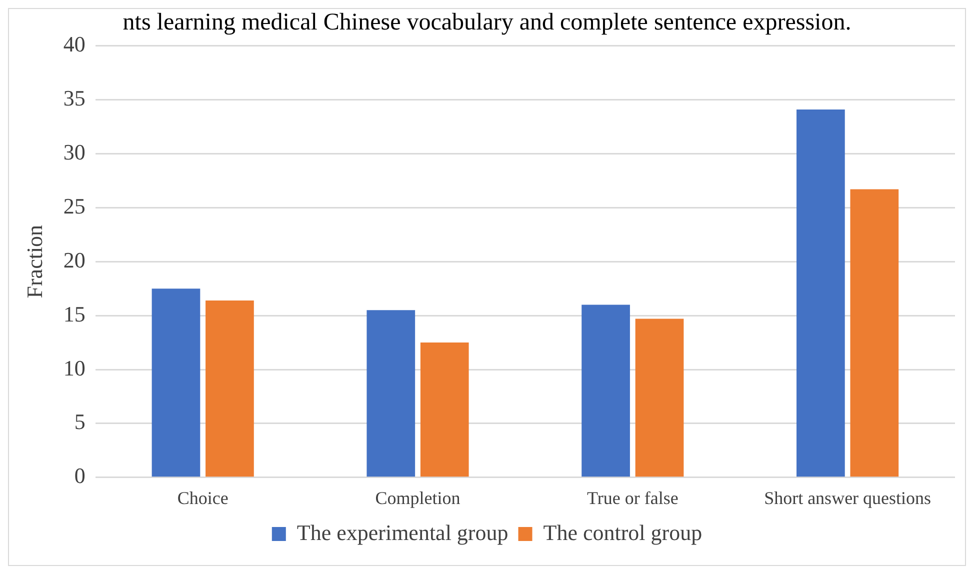  Describe the element at coordinates (622, 532) in the screenshot. I see `legend-label: The control group` at that location.